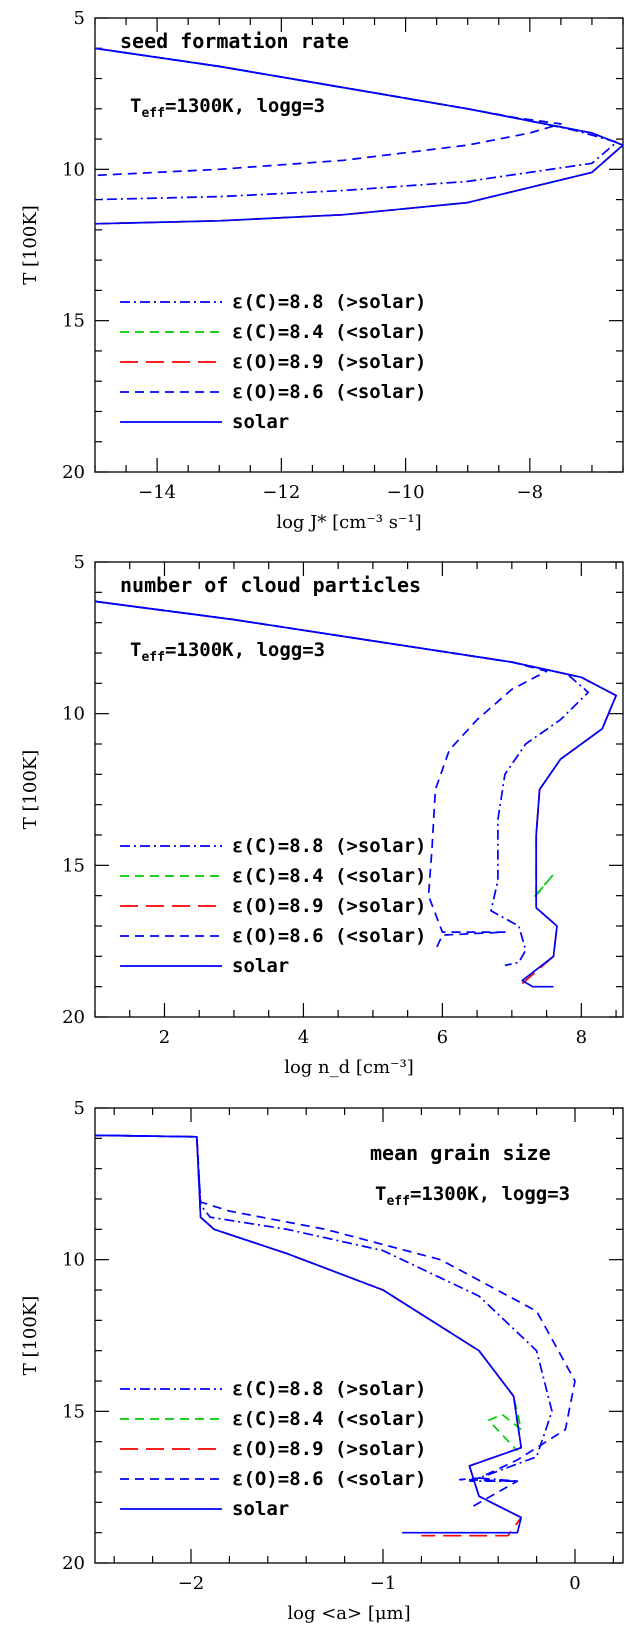  What do you see at coordinates (164, 1037) in the screenshot?
I see `x-tick-label: 2` at bounding box center [164, 1037].